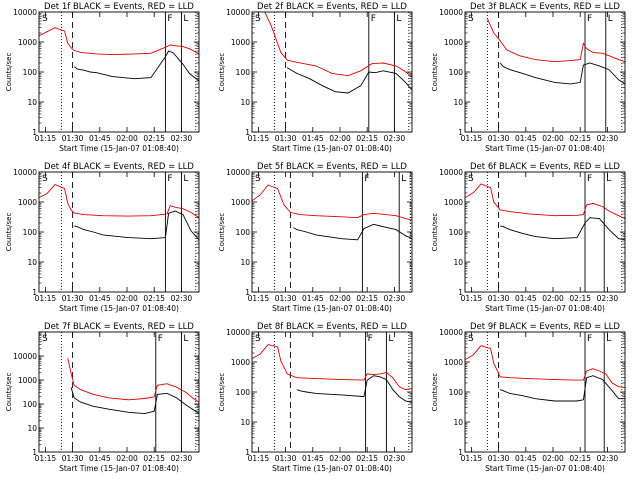  What do you see at coordinates (332, 7) in the screenshot?
I see `plot-title: Det 2f BLACK = Events, RED = LLD` at bounding box center [332, 7].